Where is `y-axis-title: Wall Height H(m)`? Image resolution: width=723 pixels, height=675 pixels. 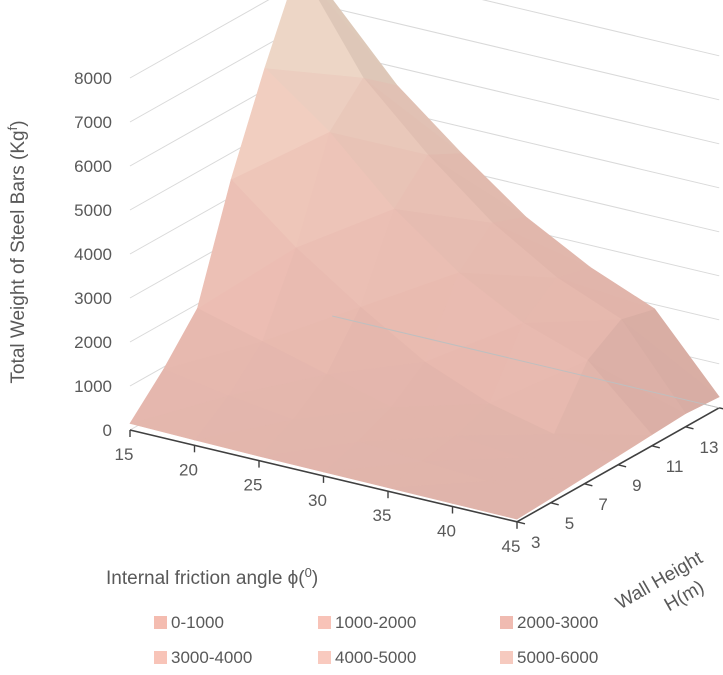
y-axis-title: Wall Height H(m) is located at coordinates (660, 581).